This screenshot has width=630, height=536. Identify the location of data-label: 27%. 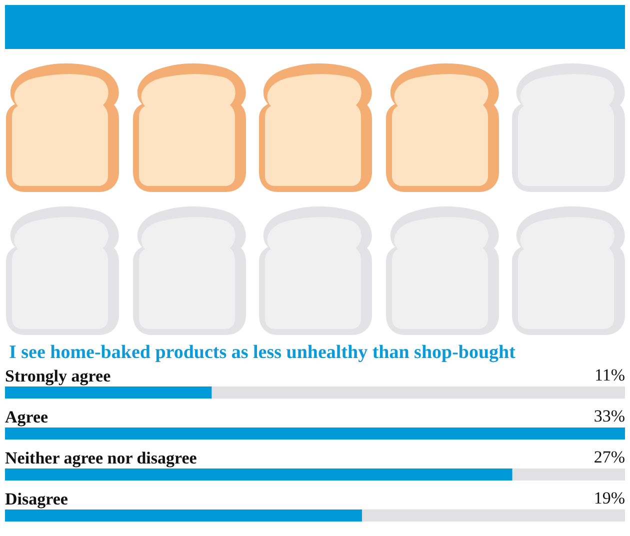
(609, 457).